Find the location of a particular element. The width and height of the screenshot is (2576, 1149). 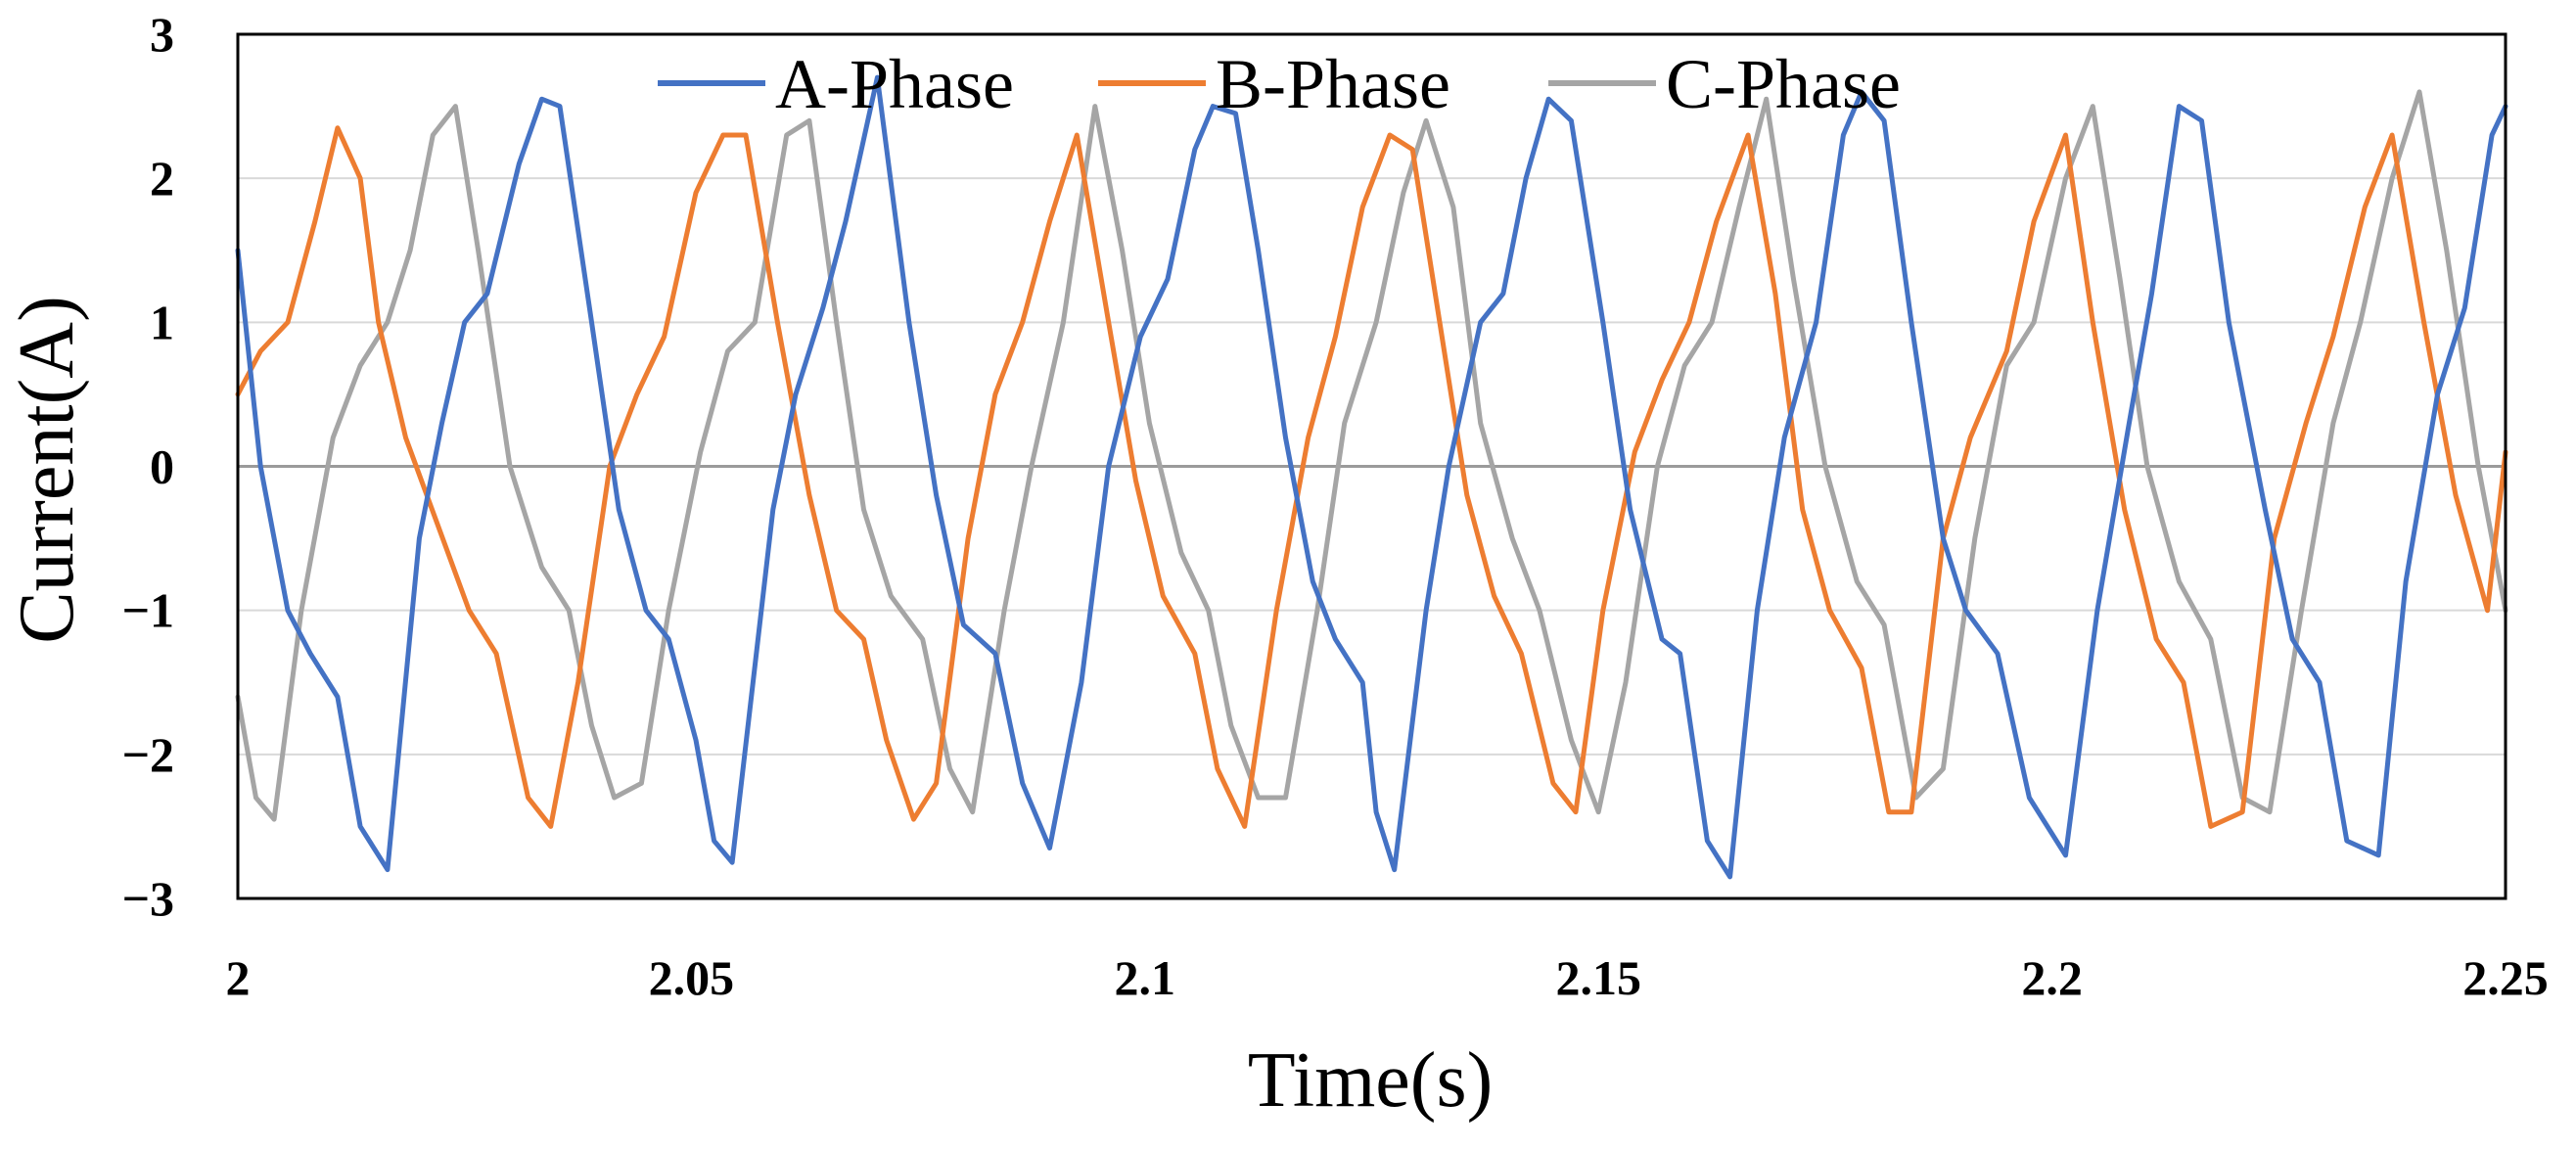

x-tick-label: 2.15 is located at coordinates (1598, 978).